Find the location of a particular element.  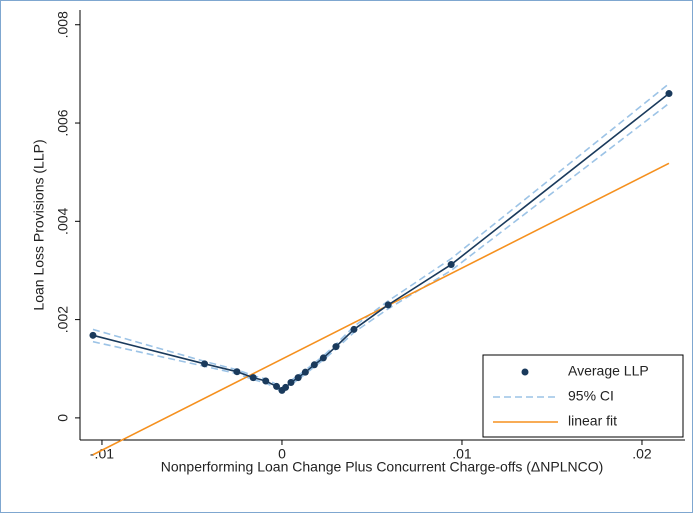

x-tick-label: .01 is located at coordinates (462, 454).